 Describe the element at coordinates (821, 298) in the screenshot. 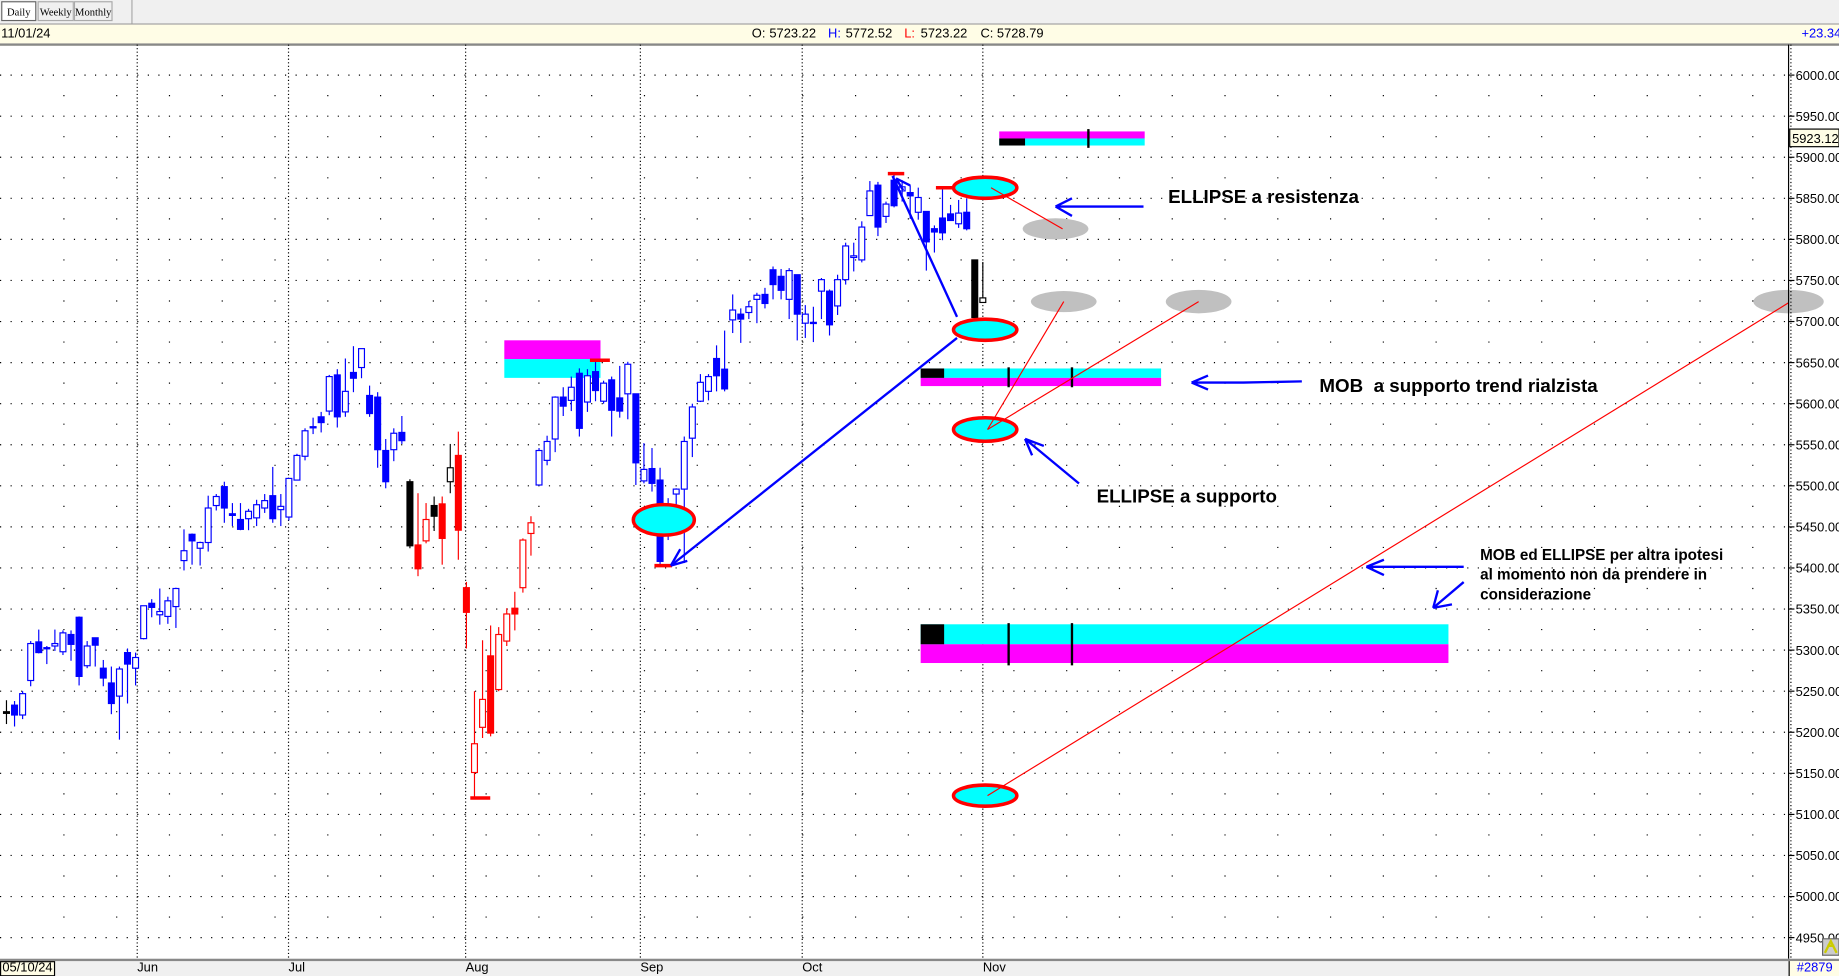

I see `candle-10/04` at that location.